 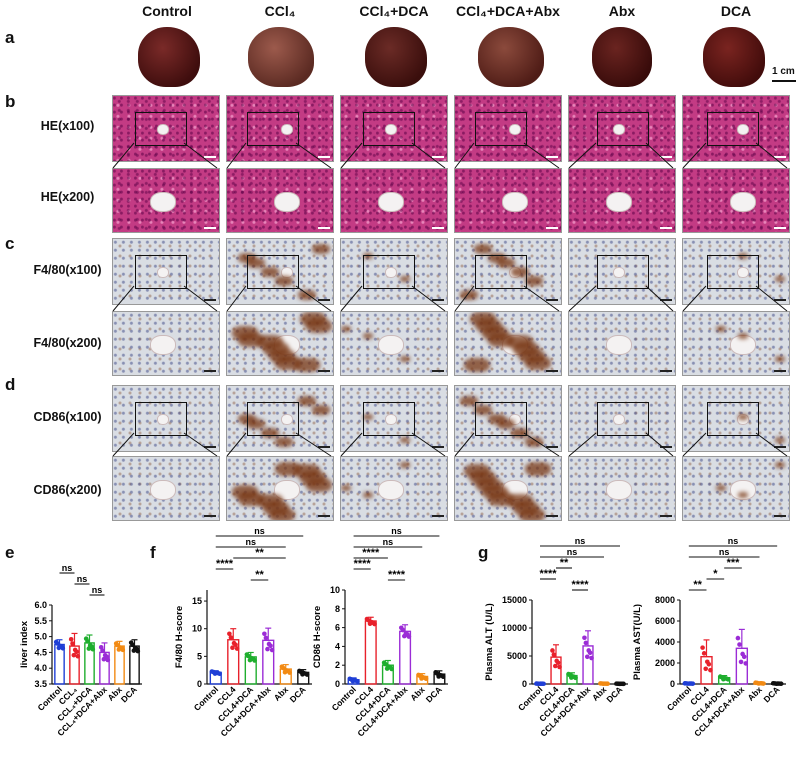 I want to click on significance-label: **, so click(x=259, y=575).